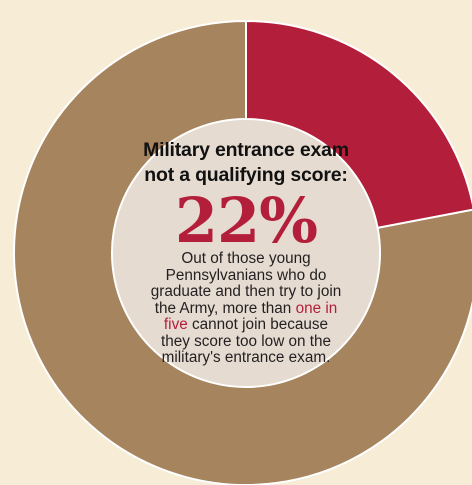 The image size is (472, 485). Describe the element at coordinates (246, 150) in the screenshot. I see `chart-title-line-1: Military entrance exam` at that location.